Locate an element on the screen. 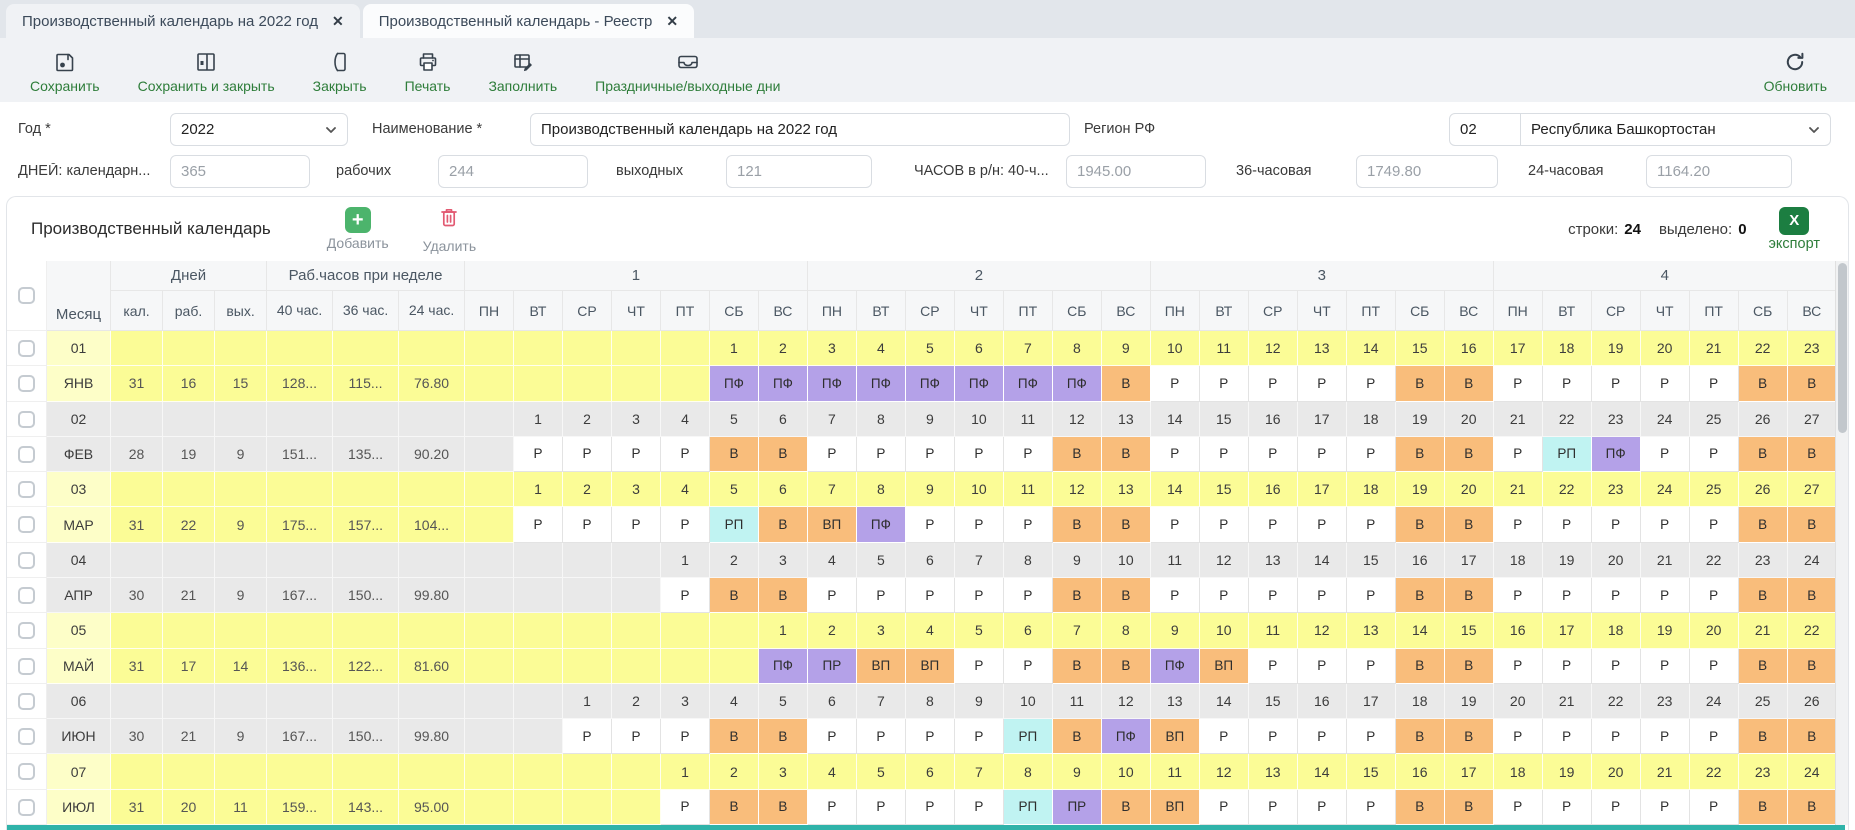 The width and height of the screenshot is (1855, 830). day-date-cell: 11 is located at coordinates (1077, 701).